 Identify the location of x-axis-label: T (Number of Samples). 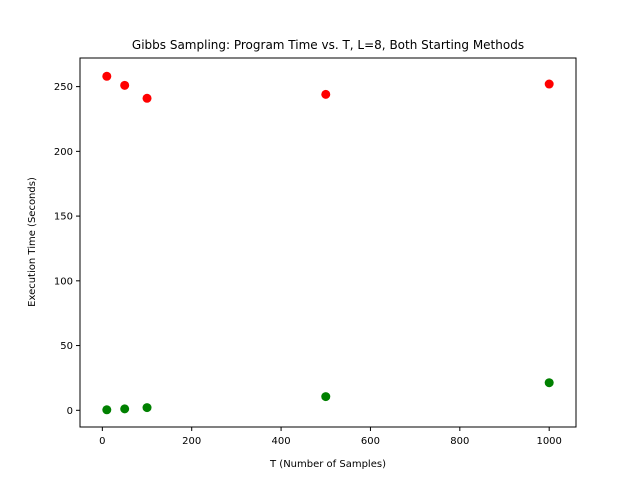
(327, 464).